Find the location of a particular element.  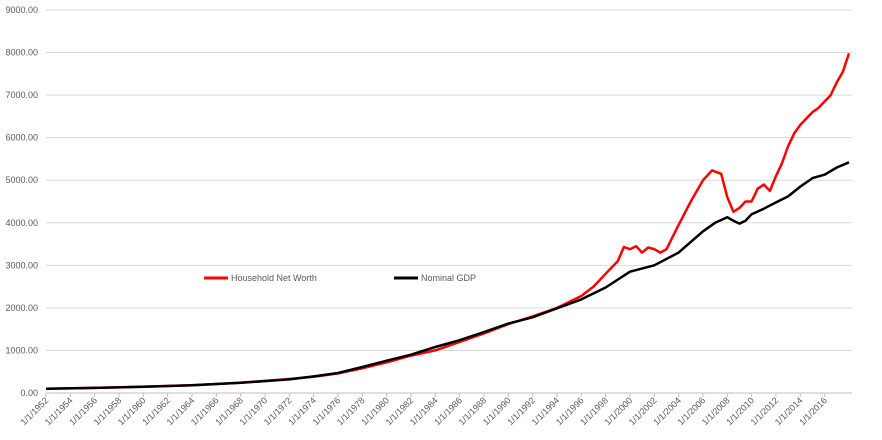

y-tick-label: 6000.00 is located at coordinates (21, 138).